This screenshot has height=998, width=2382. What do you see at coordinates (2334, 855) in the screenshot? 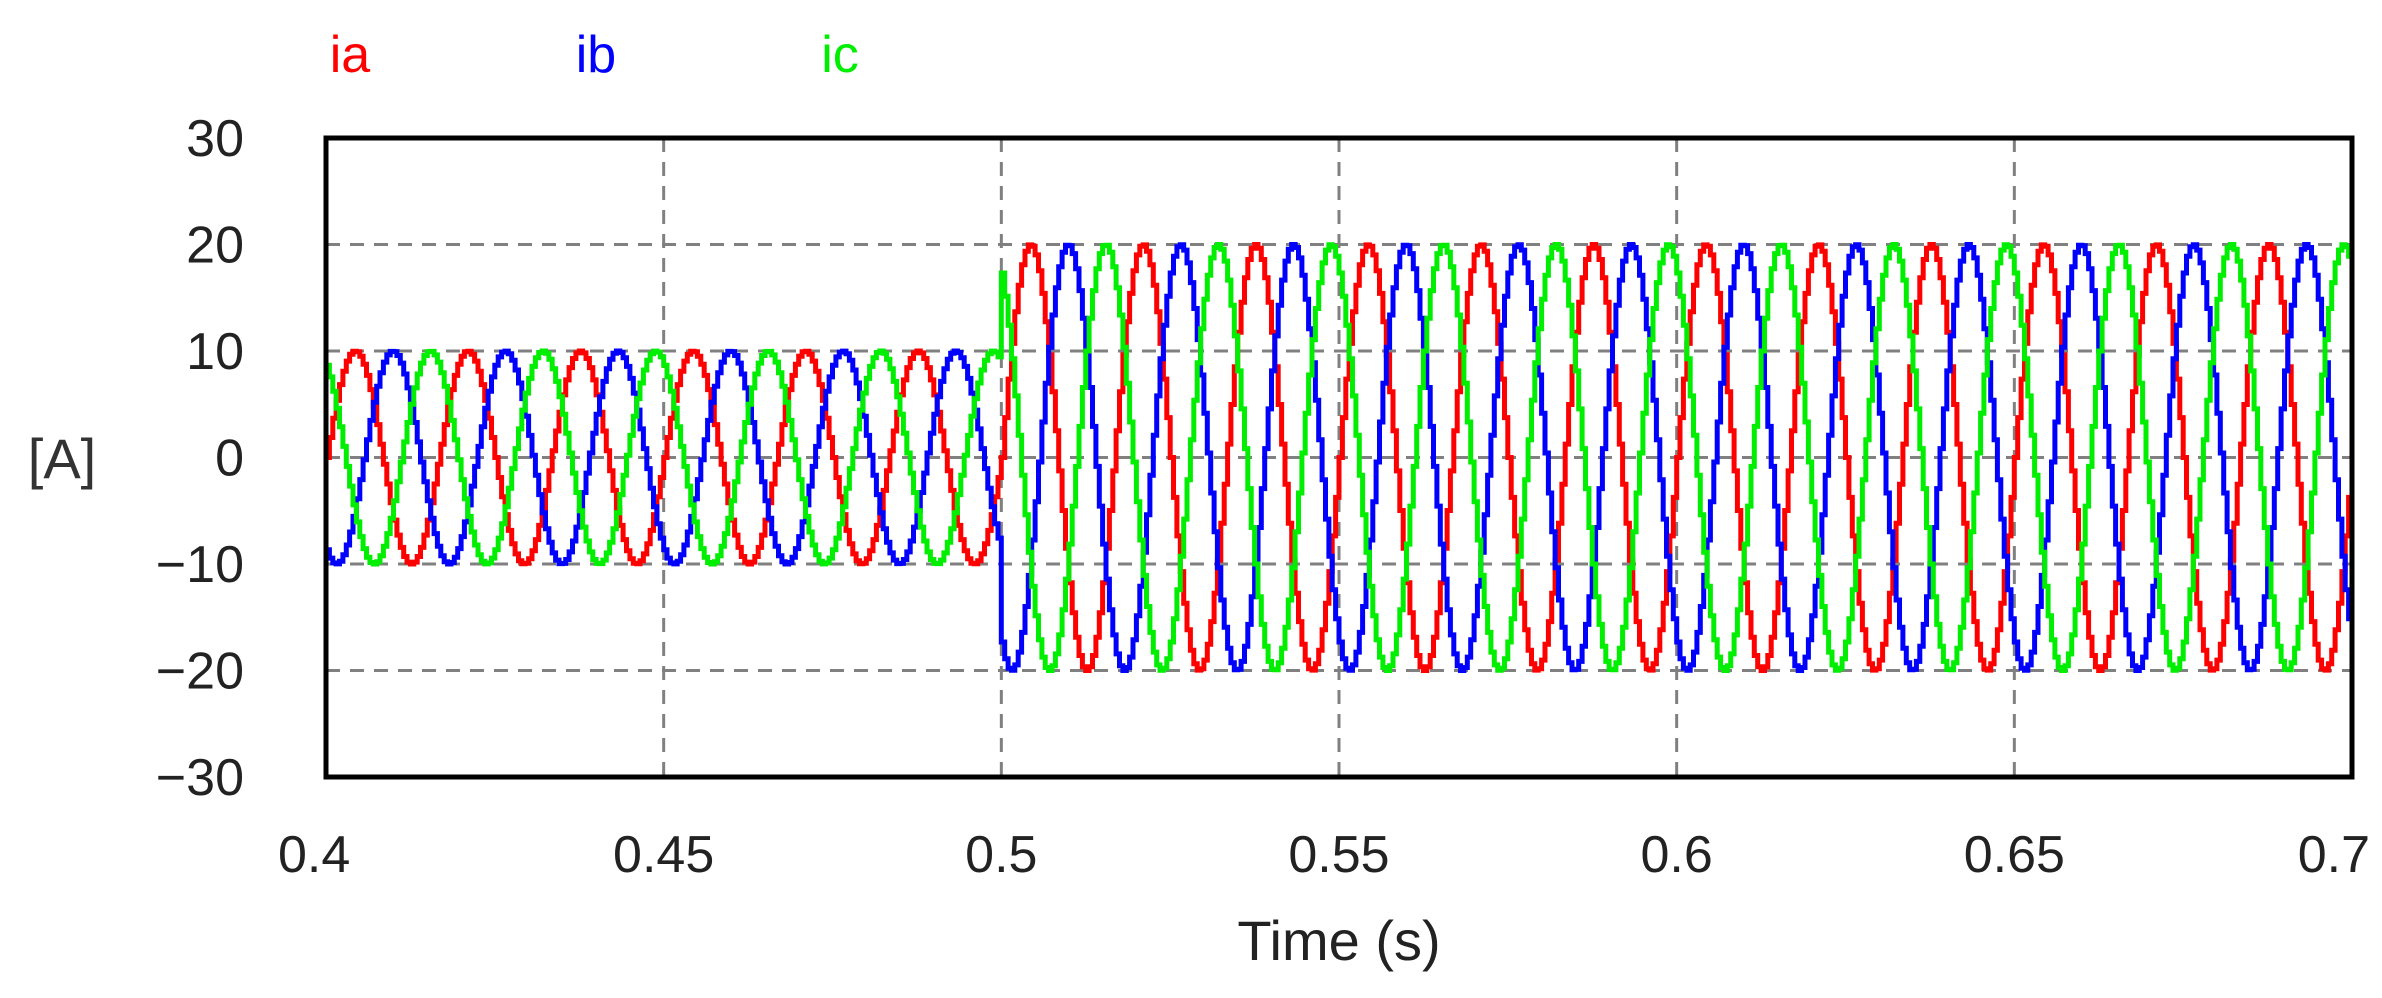
I see `x-tick-label-6: 0.7` at bounding box center [2334, 855].